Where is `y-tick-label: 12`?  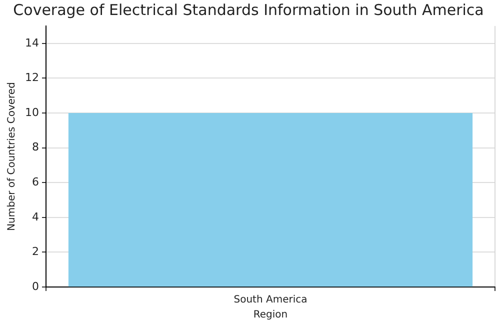
y-tick-label: 12 is located at coordinates (31, 77).